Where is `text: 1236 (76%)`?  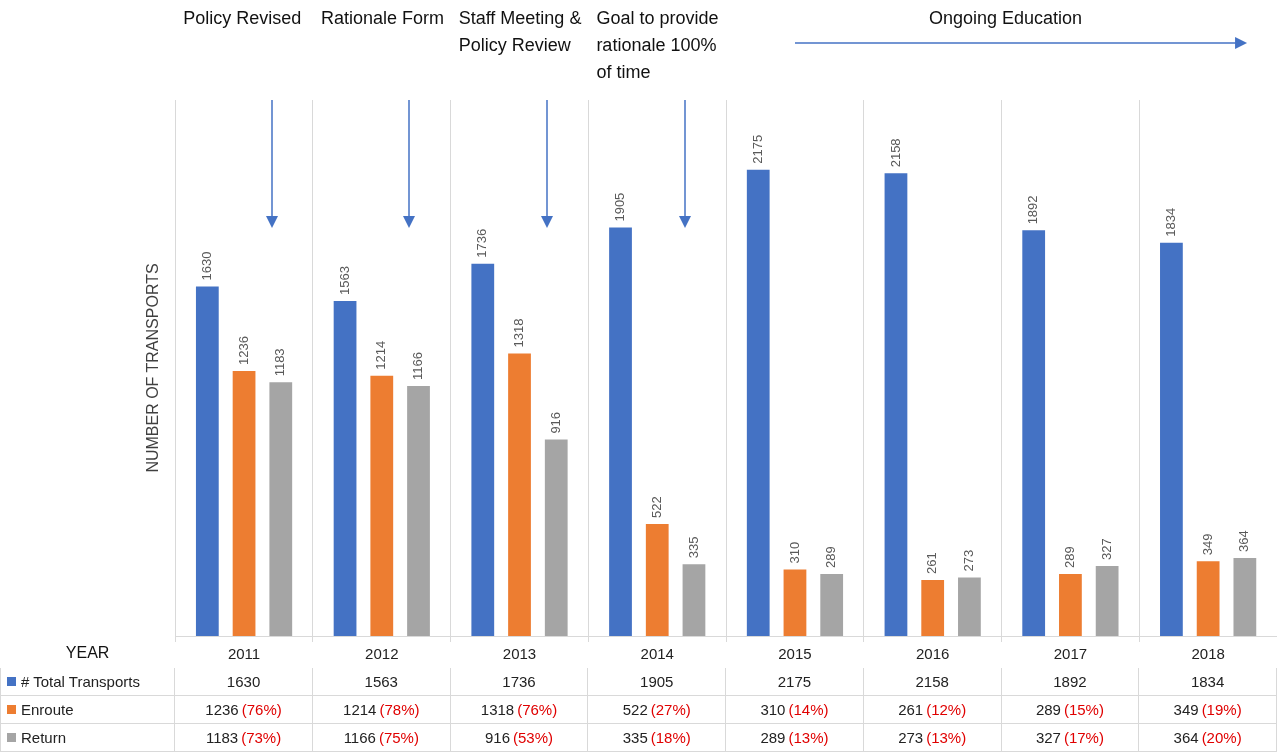 text: 1236 (76%) is located at coordinates (243, 709).